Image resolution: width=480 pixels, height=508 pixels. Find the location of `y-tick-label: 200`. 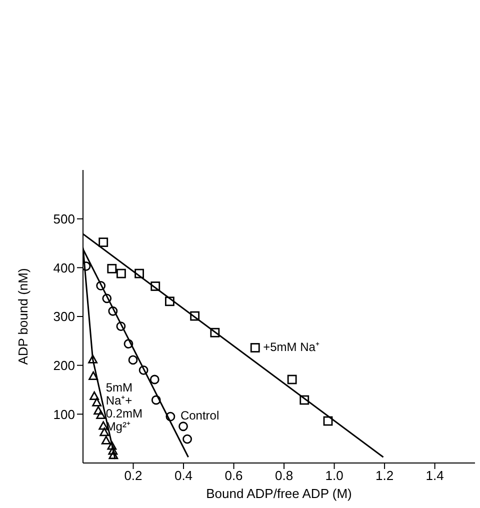

y-tick-label: 200 is located at coordinates (64, 365).